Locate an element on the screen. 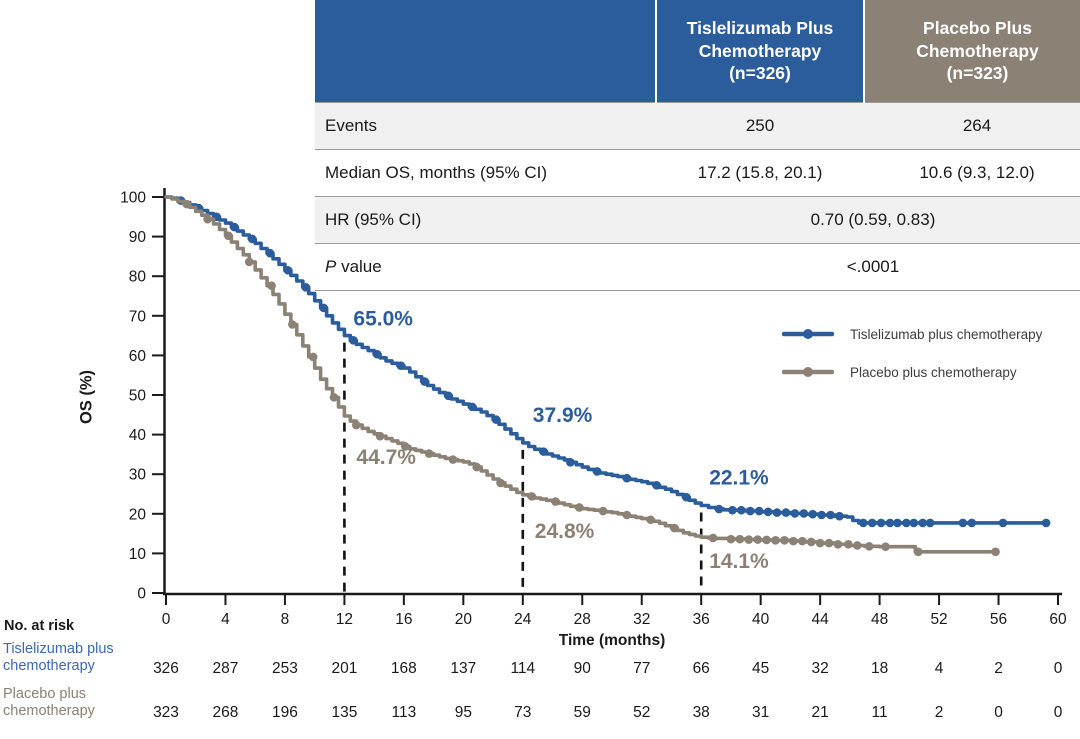  median-os-label: Median OS, months (95% CI) is located at coordinates (436, 172).